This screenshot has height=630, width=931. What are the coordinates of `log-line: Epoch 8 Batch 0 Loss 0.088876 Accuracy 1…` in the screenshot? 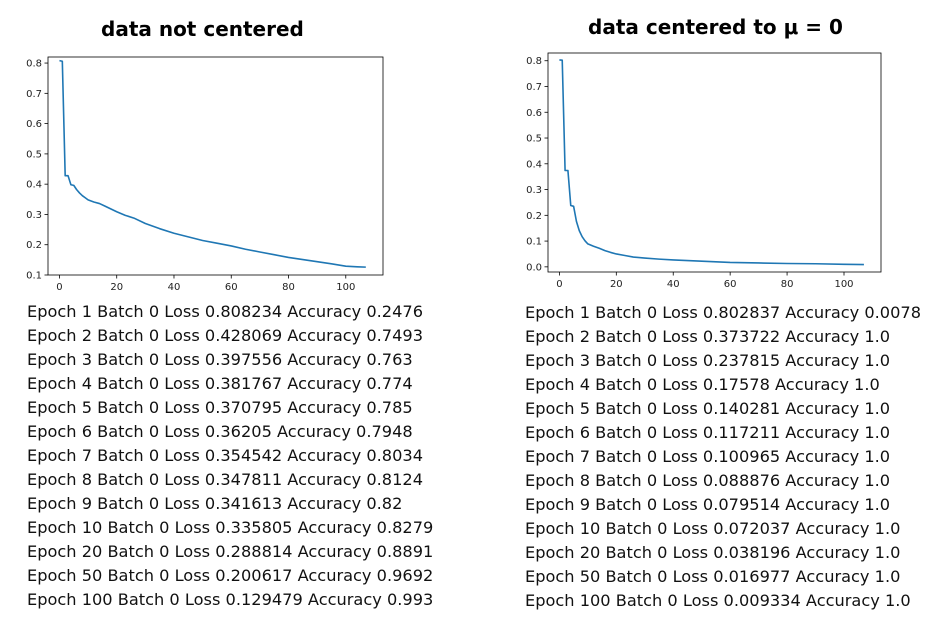 It's located at (708, 480).